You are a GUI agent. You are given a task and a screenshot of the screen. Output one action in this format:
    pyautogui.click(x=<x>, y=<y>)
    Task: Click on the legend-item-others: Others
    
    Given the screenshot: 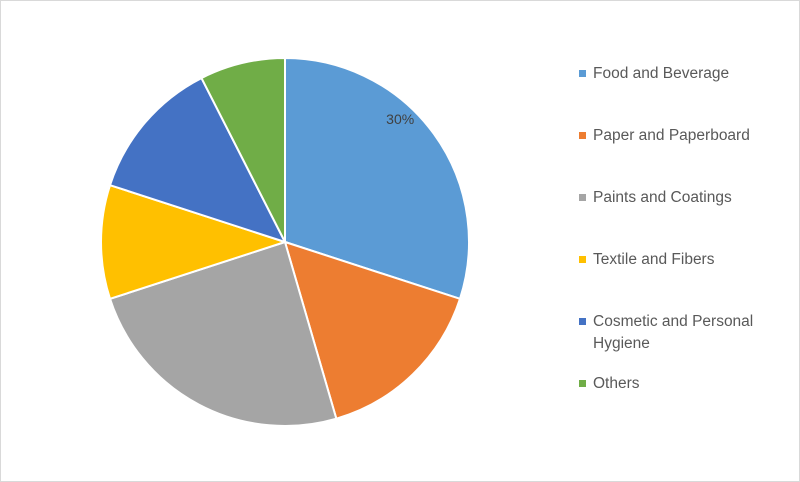 What is the action you would take?
    pyautogui.click(x=686, y=384)
    